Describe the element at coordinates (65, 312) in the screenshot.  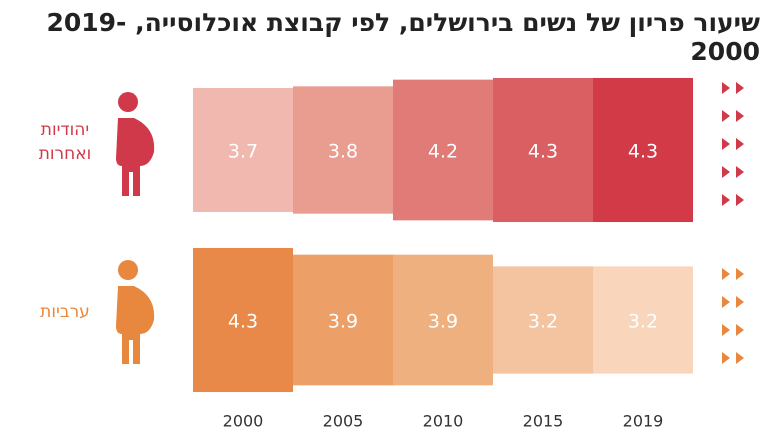
I see `series-label: ערביות` at that location.